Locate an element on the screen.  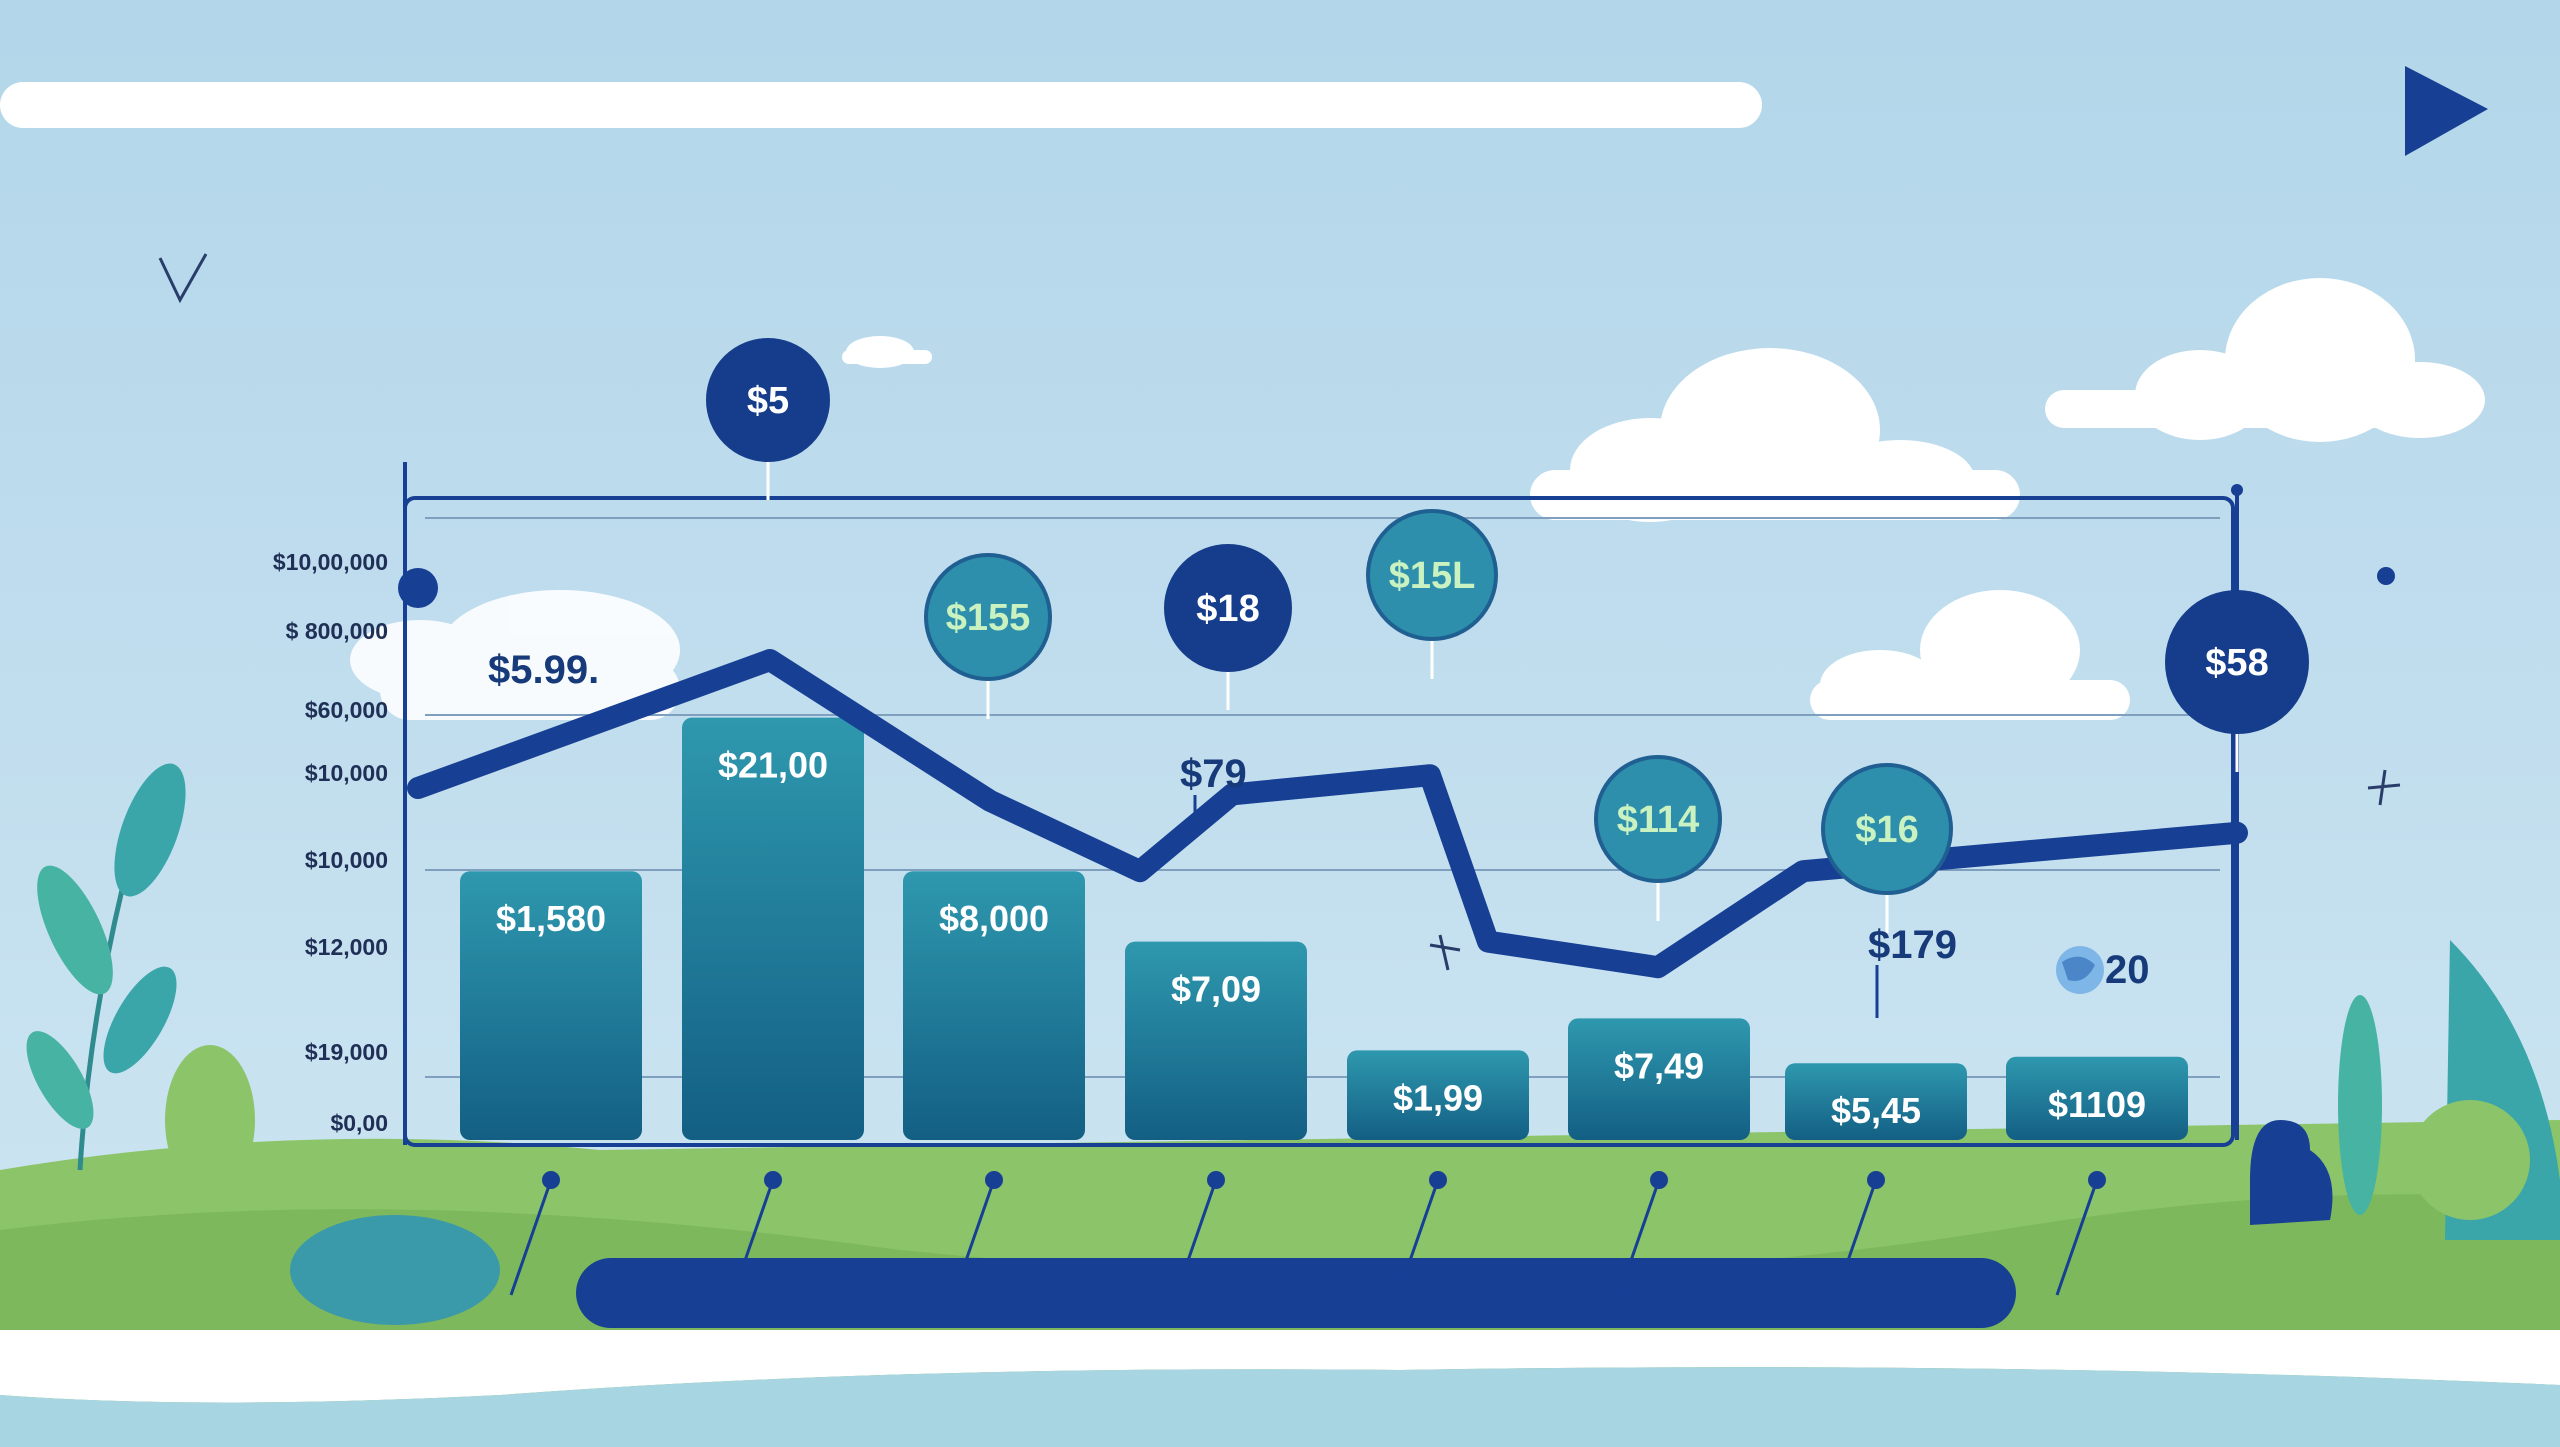
y-tick-label-4: $10,000 is located at coordinates (346, 860).